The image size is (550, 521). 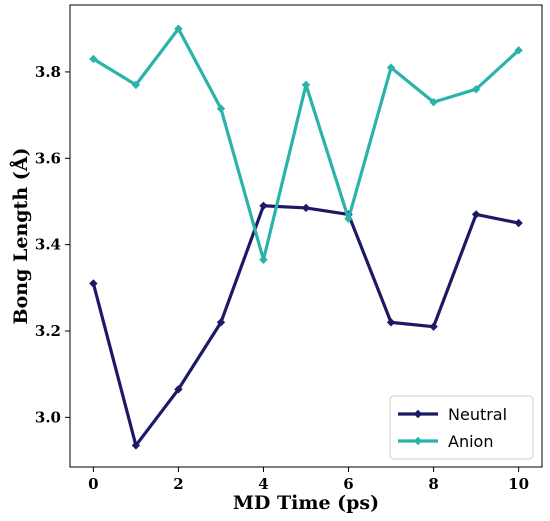 I want to click on y-tick-label: 3.2, so click(x=48, y=331).